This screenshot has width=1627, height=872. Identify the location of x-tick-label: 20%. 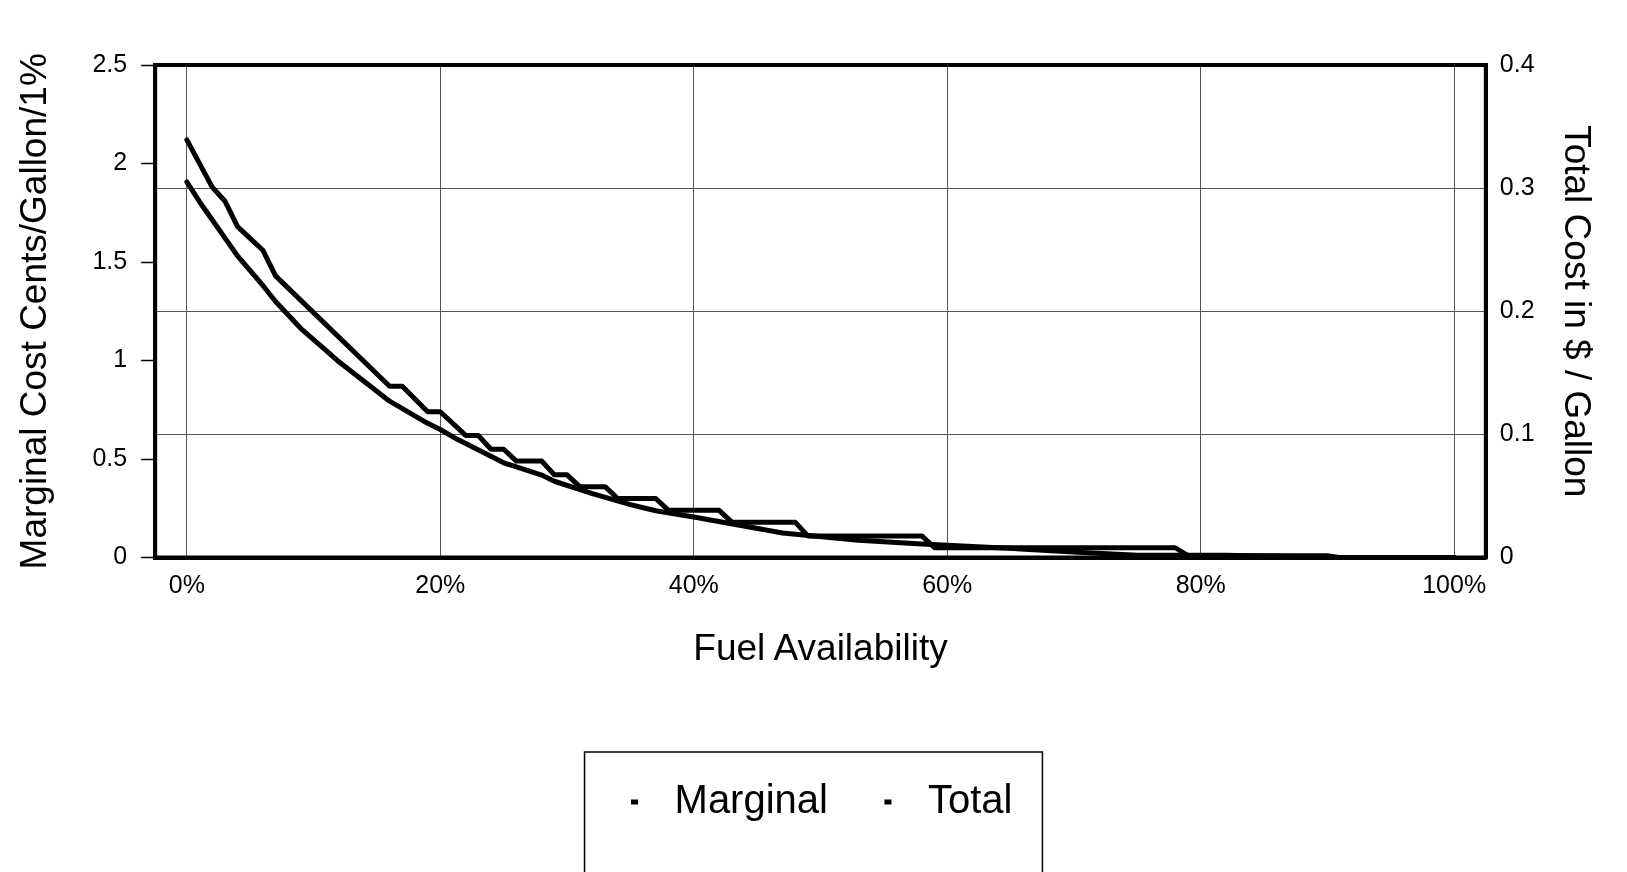
(440, 584).